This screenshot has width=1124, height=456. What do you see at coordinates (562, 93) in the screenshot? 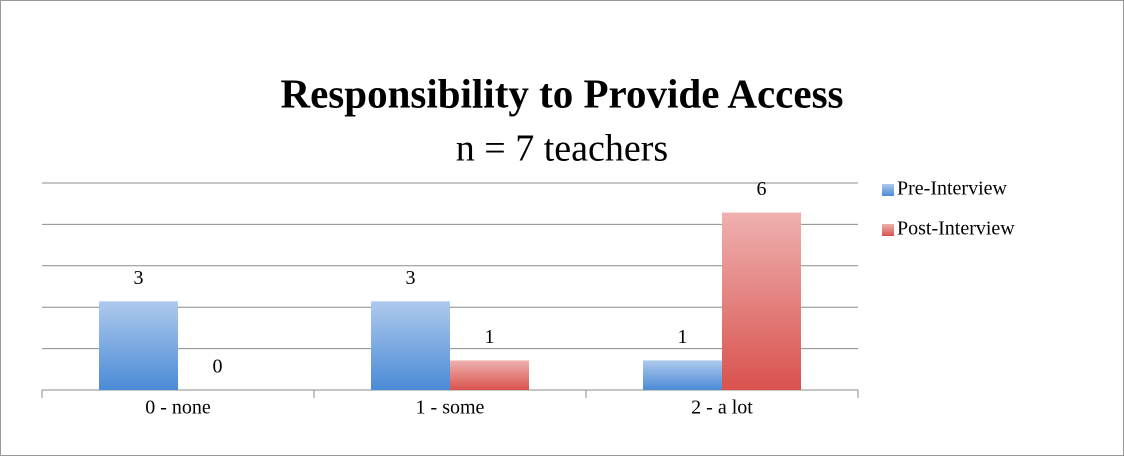
I see `chart-title: Responsibility to Provide Access` at bounding box center [562, 93].